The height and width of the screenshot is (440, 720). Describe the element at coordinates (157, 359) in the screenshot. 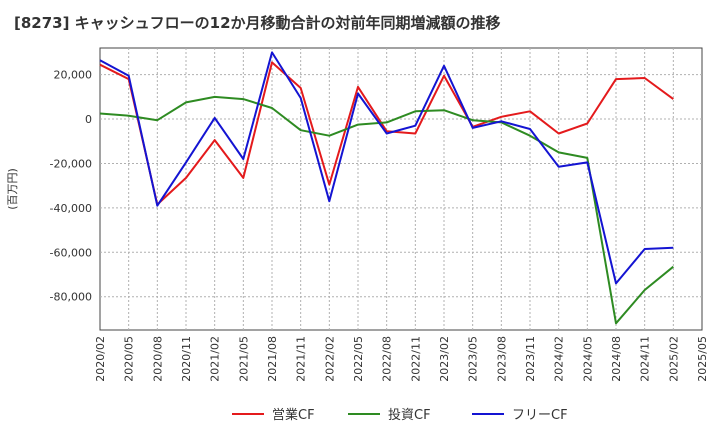

I see `x-tick-label: 2020/08` at that location.